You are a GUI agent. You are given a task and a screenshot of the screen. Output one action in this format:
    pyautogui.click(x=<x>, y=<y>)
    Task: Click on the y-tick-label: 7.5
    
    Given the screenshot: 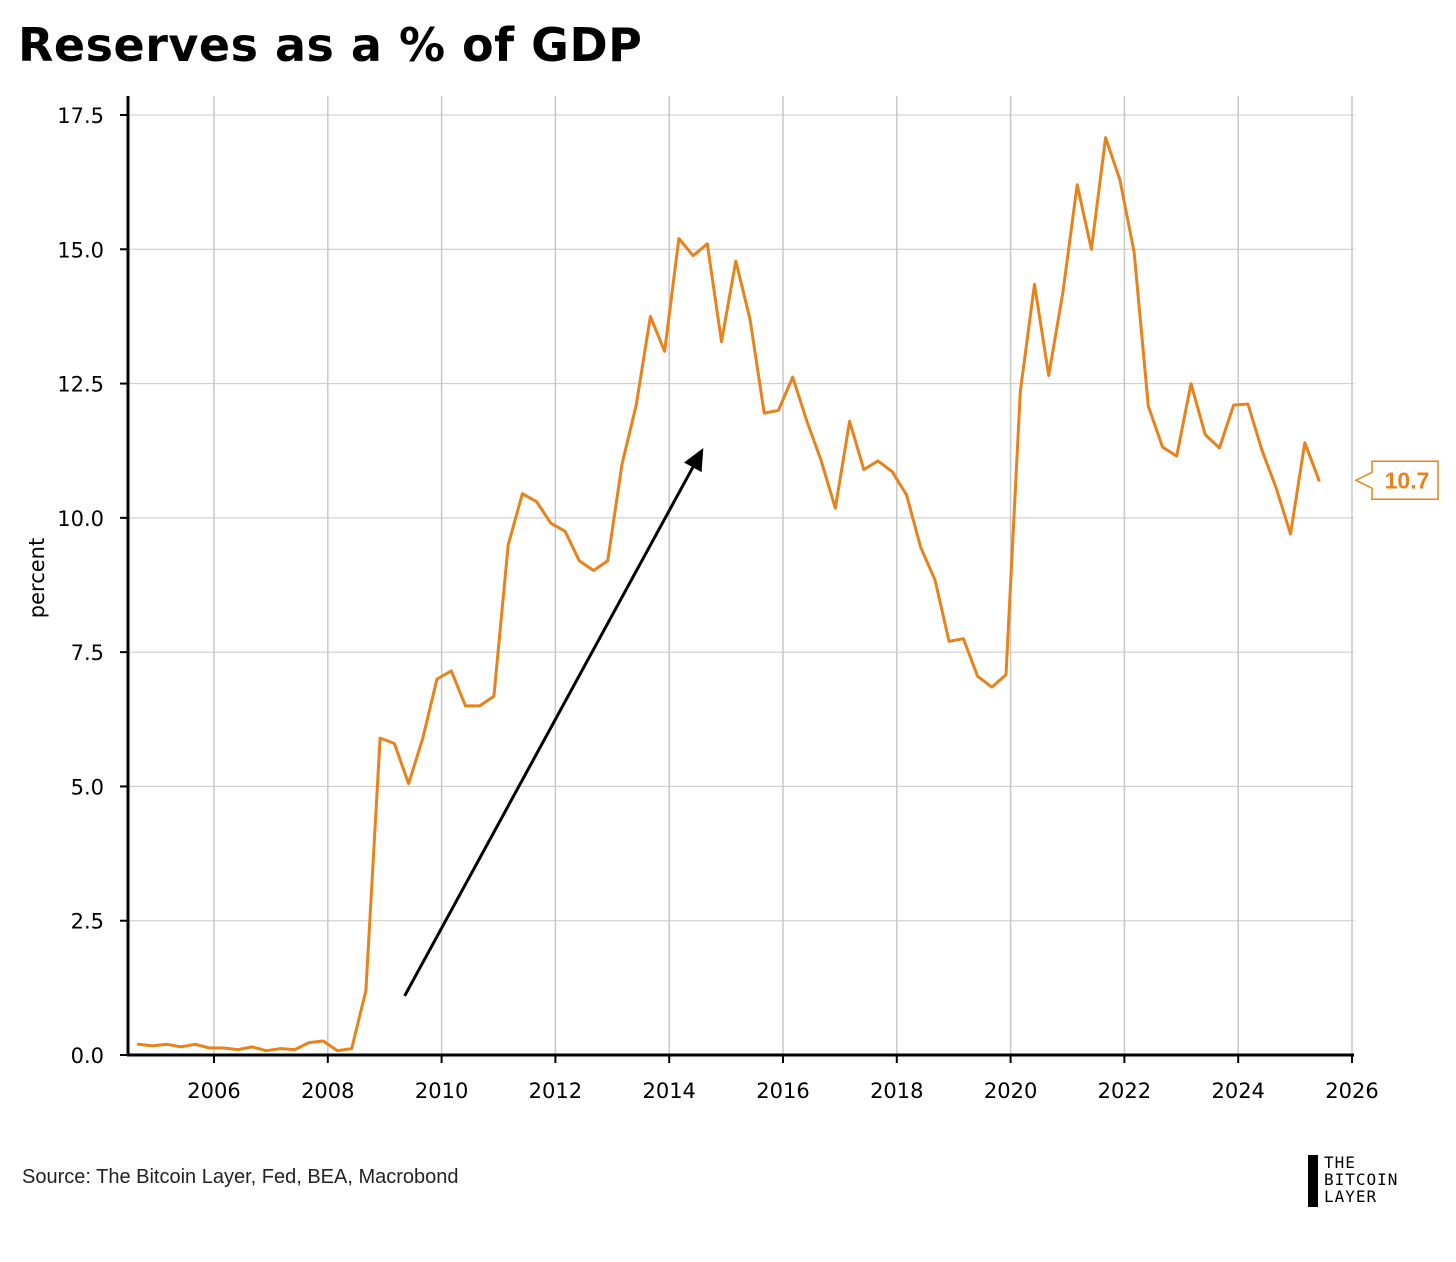 What is the action you would take?
    pyautogui.click(x=87, y=653)
    